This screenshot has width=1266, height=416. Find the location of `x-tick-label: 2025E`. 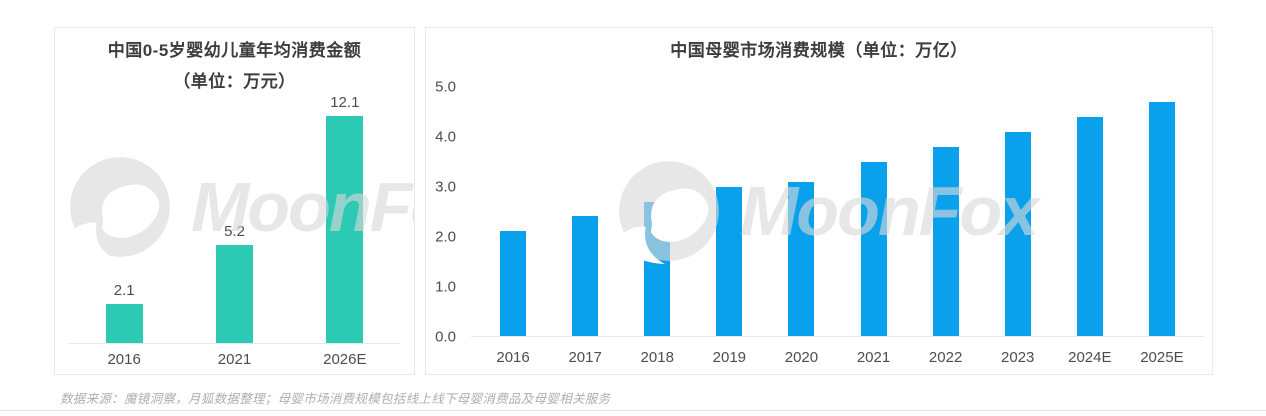

x-tick-label: 2025E is located at coordinates (1162, 357).